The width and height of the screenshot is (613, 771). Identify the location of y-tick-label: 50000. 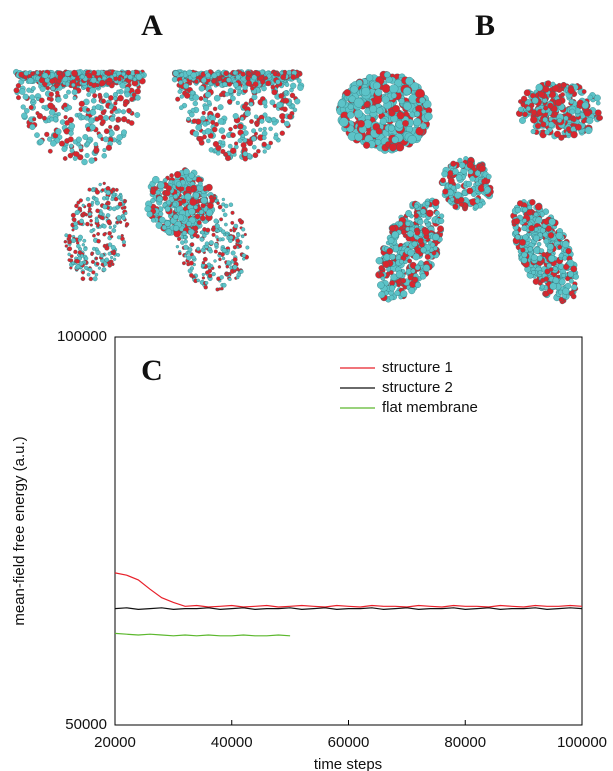
(86, 724).